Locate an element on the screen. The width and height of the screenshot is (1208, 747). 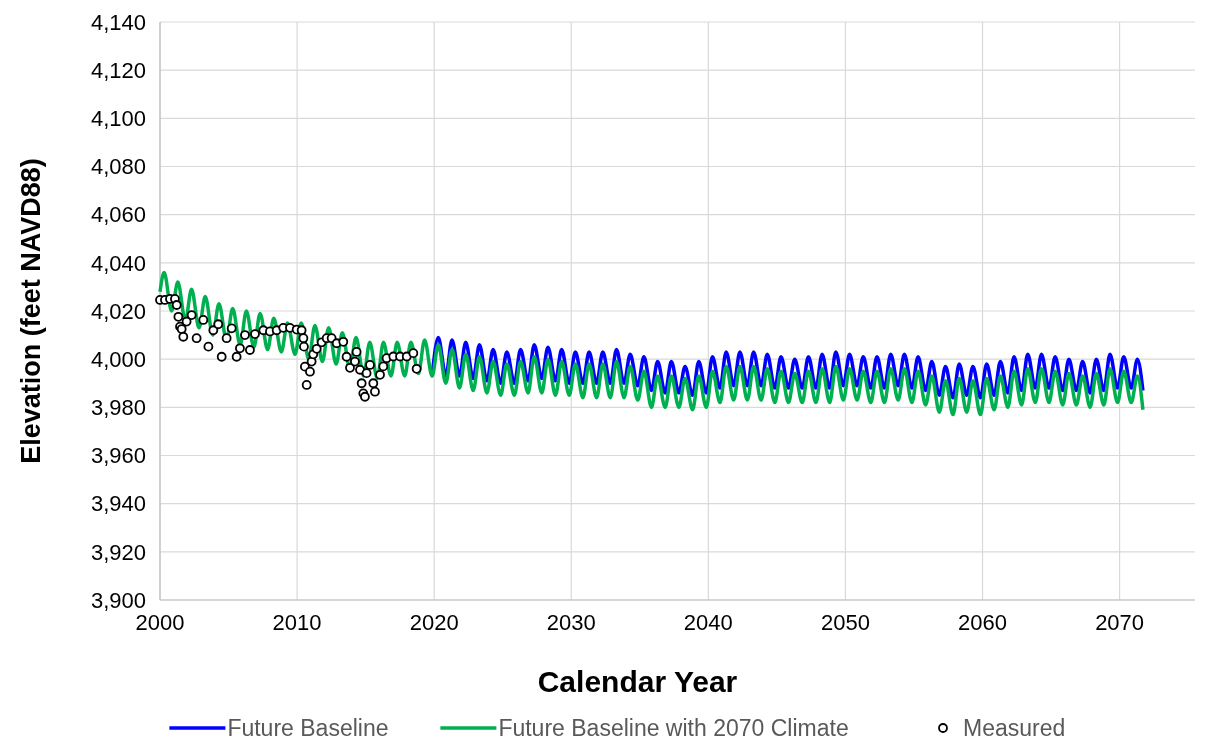
y-axis-title: Elevation (feet NAVD88) is located at coordinates (31, 311).